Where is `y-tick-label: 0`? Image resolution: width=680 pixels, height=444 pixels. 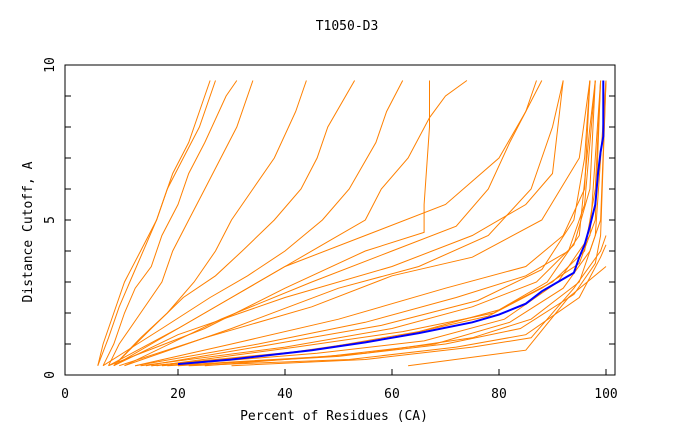 y-tick-label: 0 is located at coordinates (50, 375).